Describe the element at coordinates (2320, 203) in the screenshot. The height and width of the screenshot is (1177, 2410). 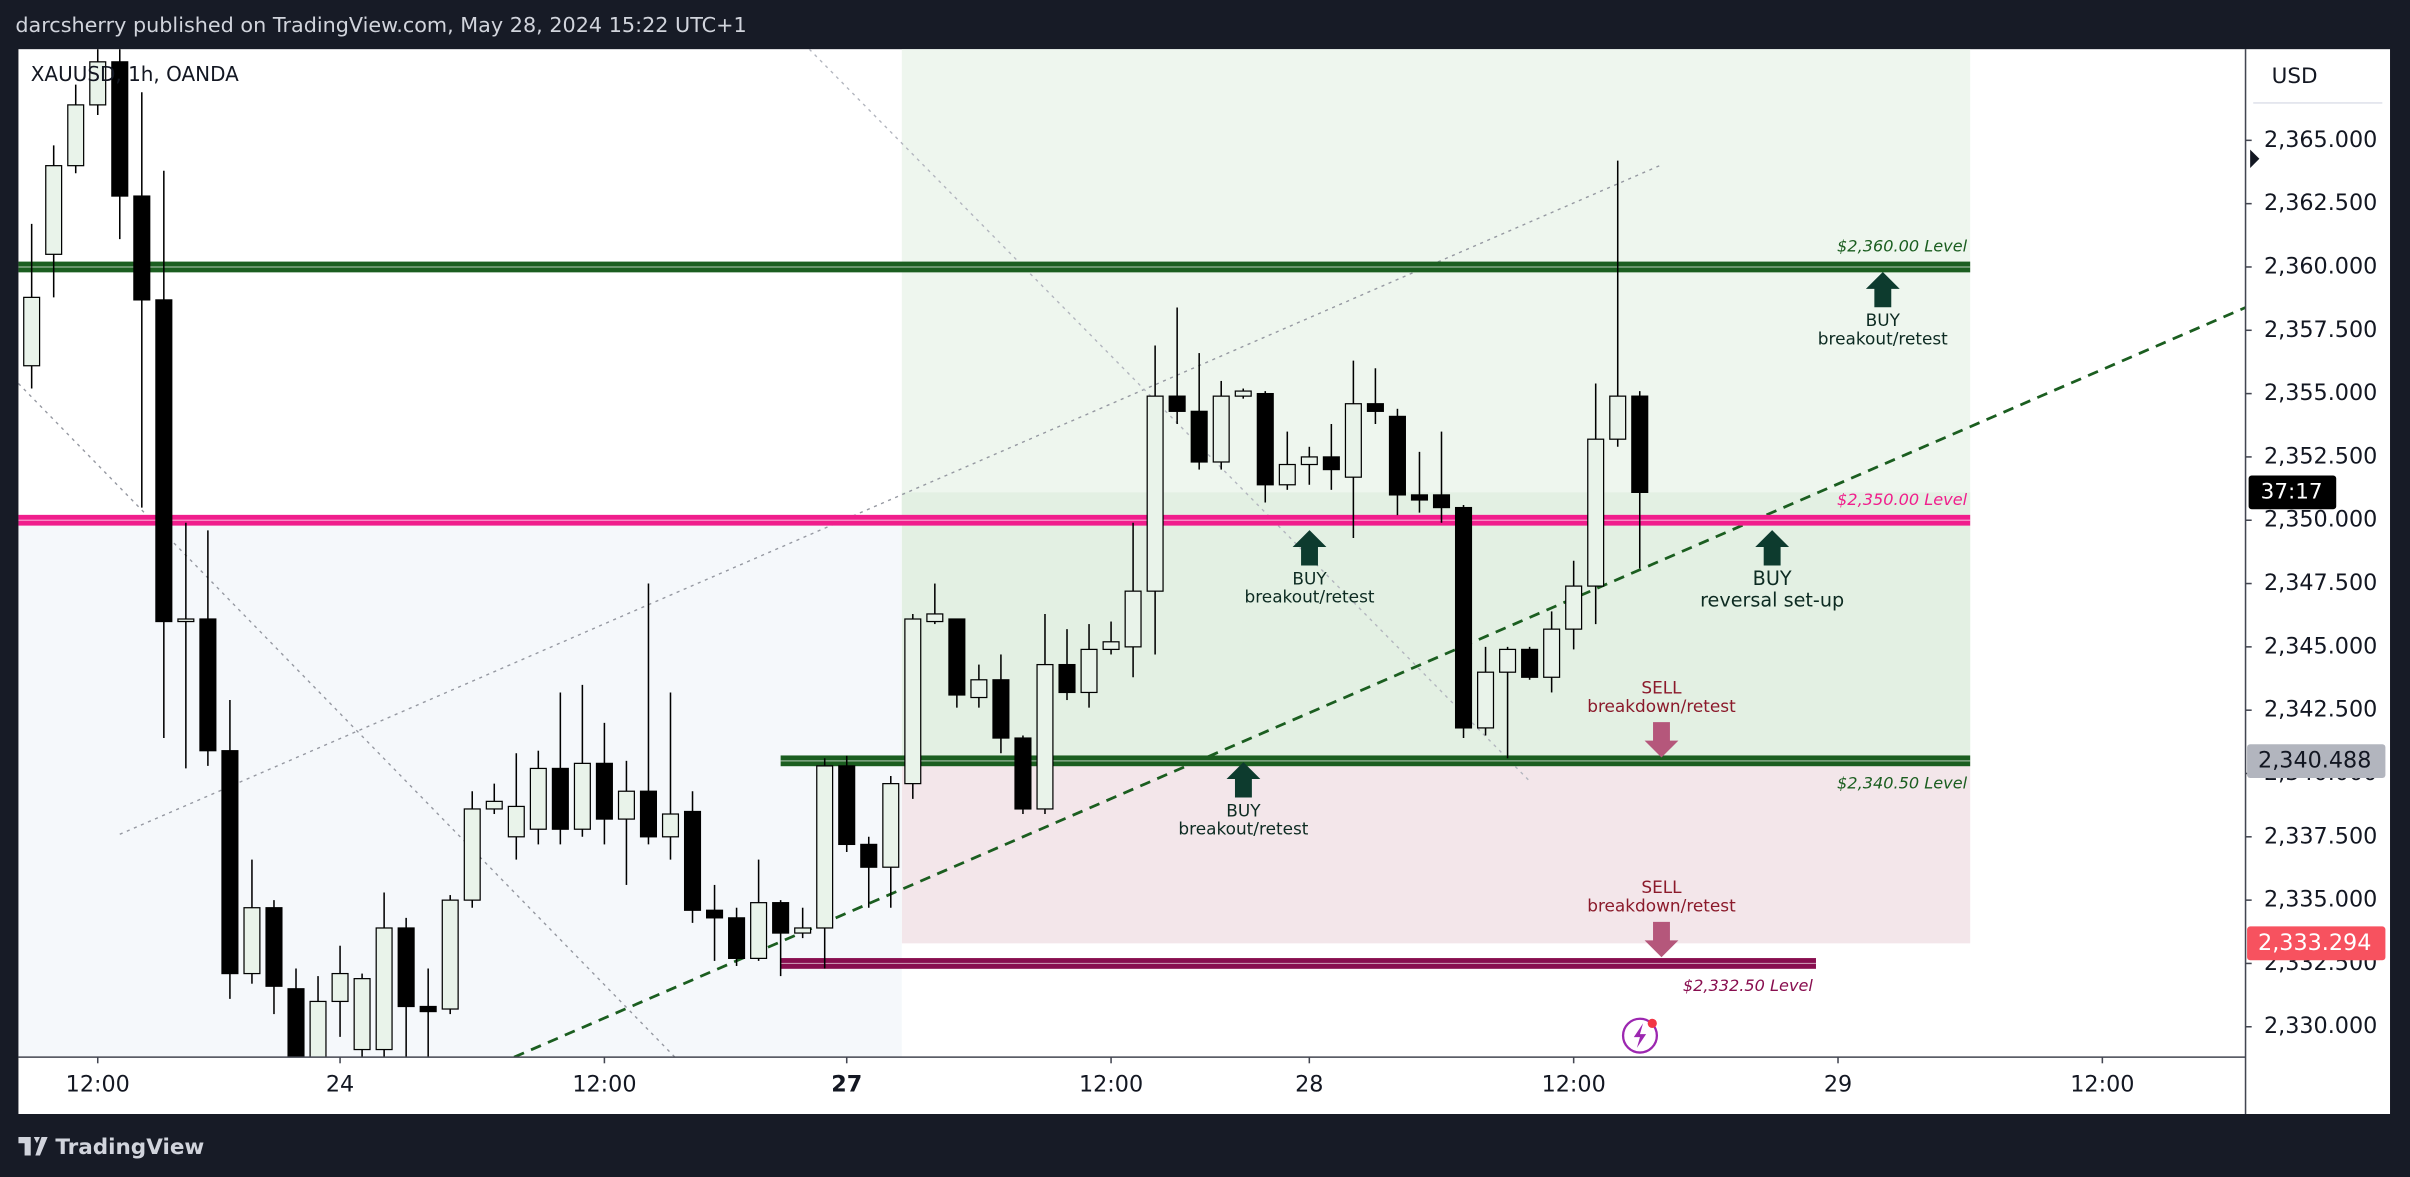
I see `y-tick-label: 2,362.500` at that location.